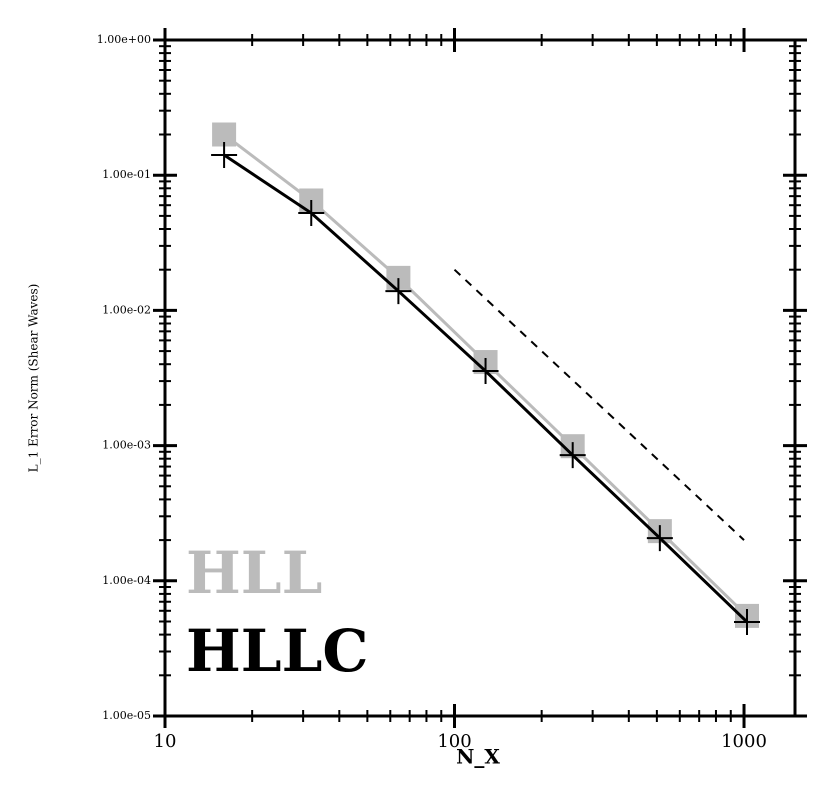 The height and width of the screenshot is (796, 830). I want to click on legend-entry: HLL, so click(254, 573).